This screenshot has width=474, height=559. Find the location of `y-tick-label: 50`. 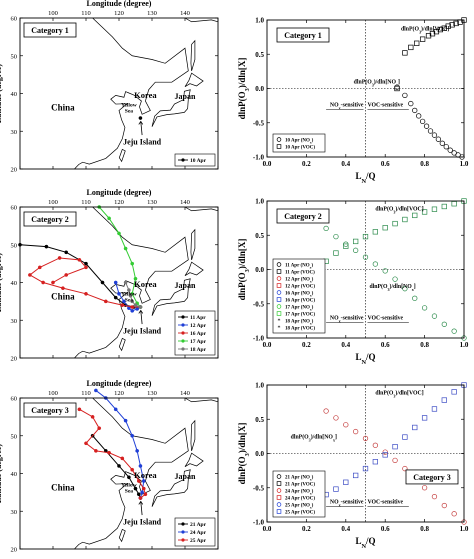

y-tick-label: 50 is located at coordinates (14, 56).